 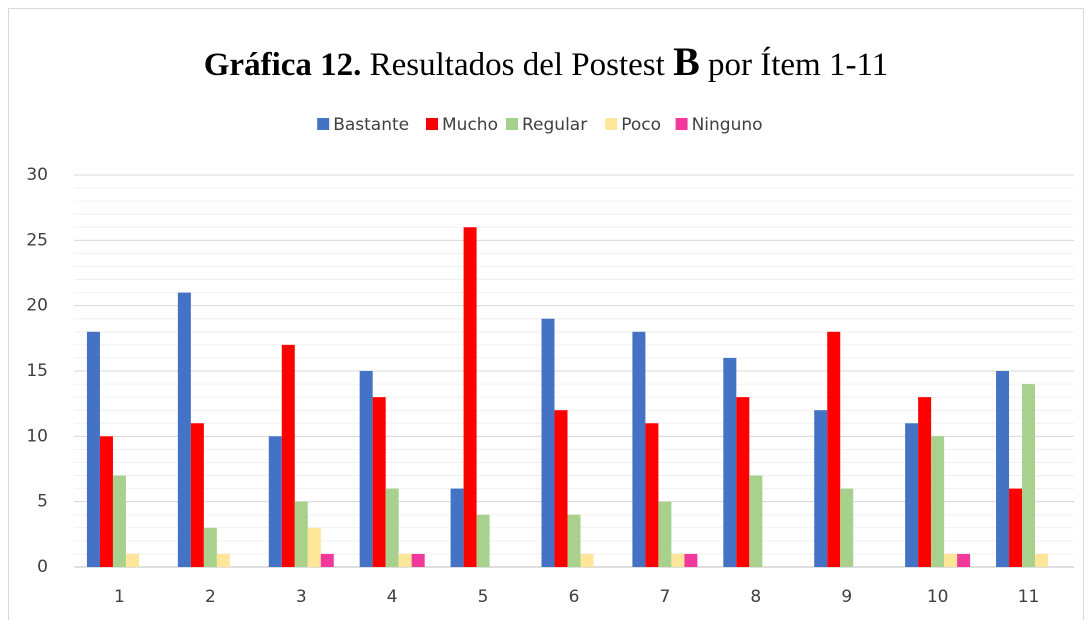 What do you see at coordinates (119, 597) in the screenshot?
I see `x-tick-label: 1` at bounding box center [119, 597].